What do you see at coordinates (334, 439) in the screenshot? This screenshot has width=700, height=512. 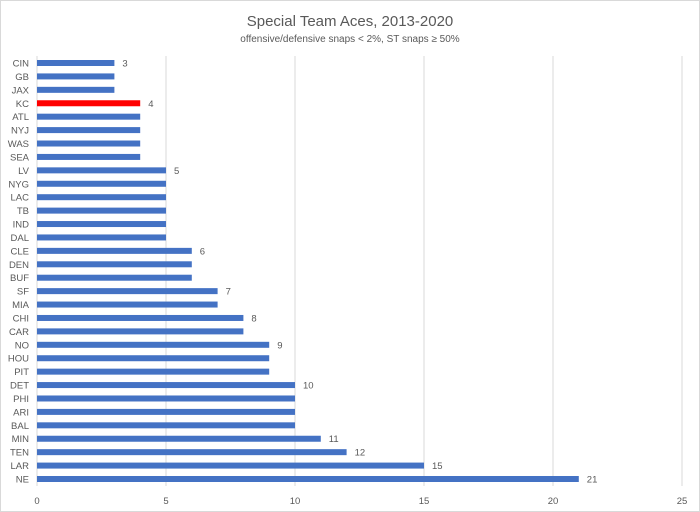 I see `data-label: 11` at bounding box center [334, 439].